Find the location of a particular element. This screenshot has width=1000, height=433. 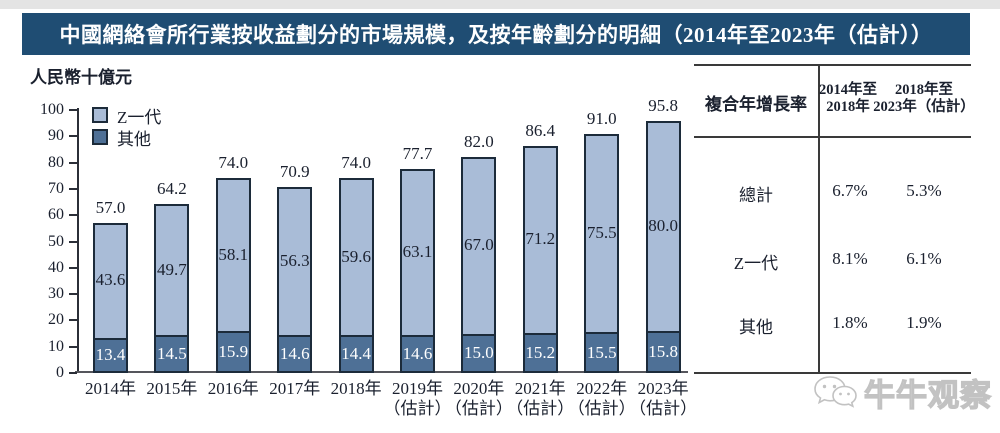

x-axis-label-2019年: 2019年 （估計） is located at coordinates (417, 398).